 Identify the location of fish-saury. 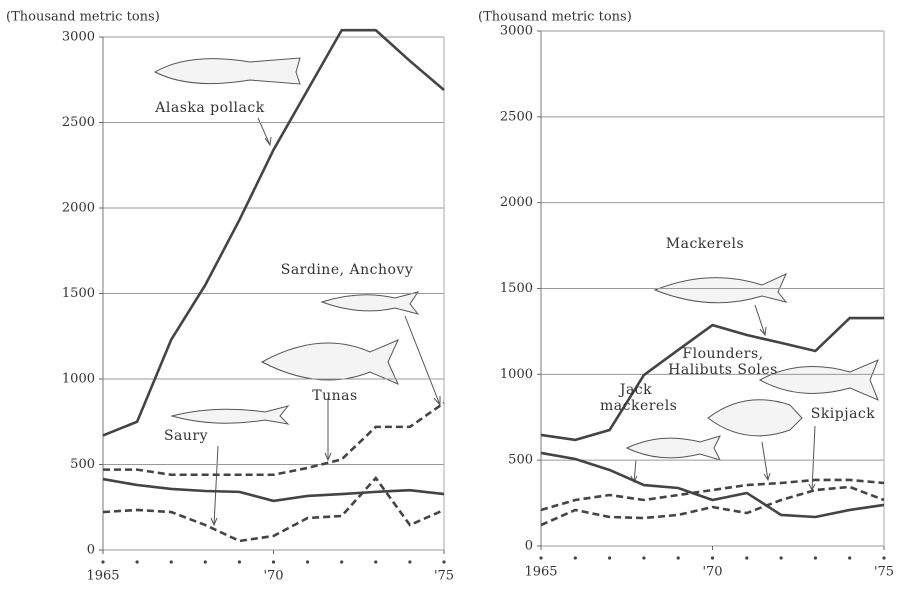
(230, 415).